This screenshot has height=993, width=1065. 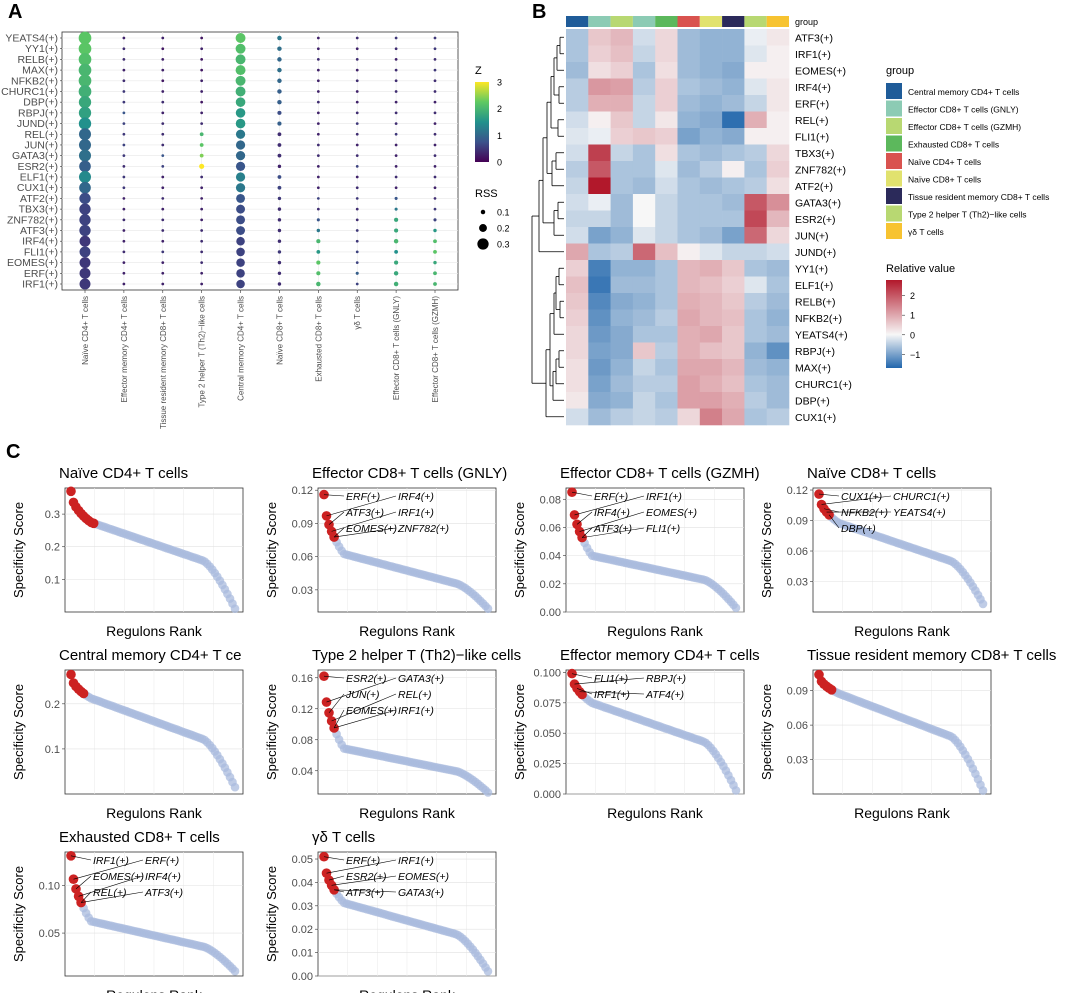 What do you see at coordinates (343, 837) in the screenshot?
I see `subplot-title: γδ T cells` at bounding box center [343, 837].